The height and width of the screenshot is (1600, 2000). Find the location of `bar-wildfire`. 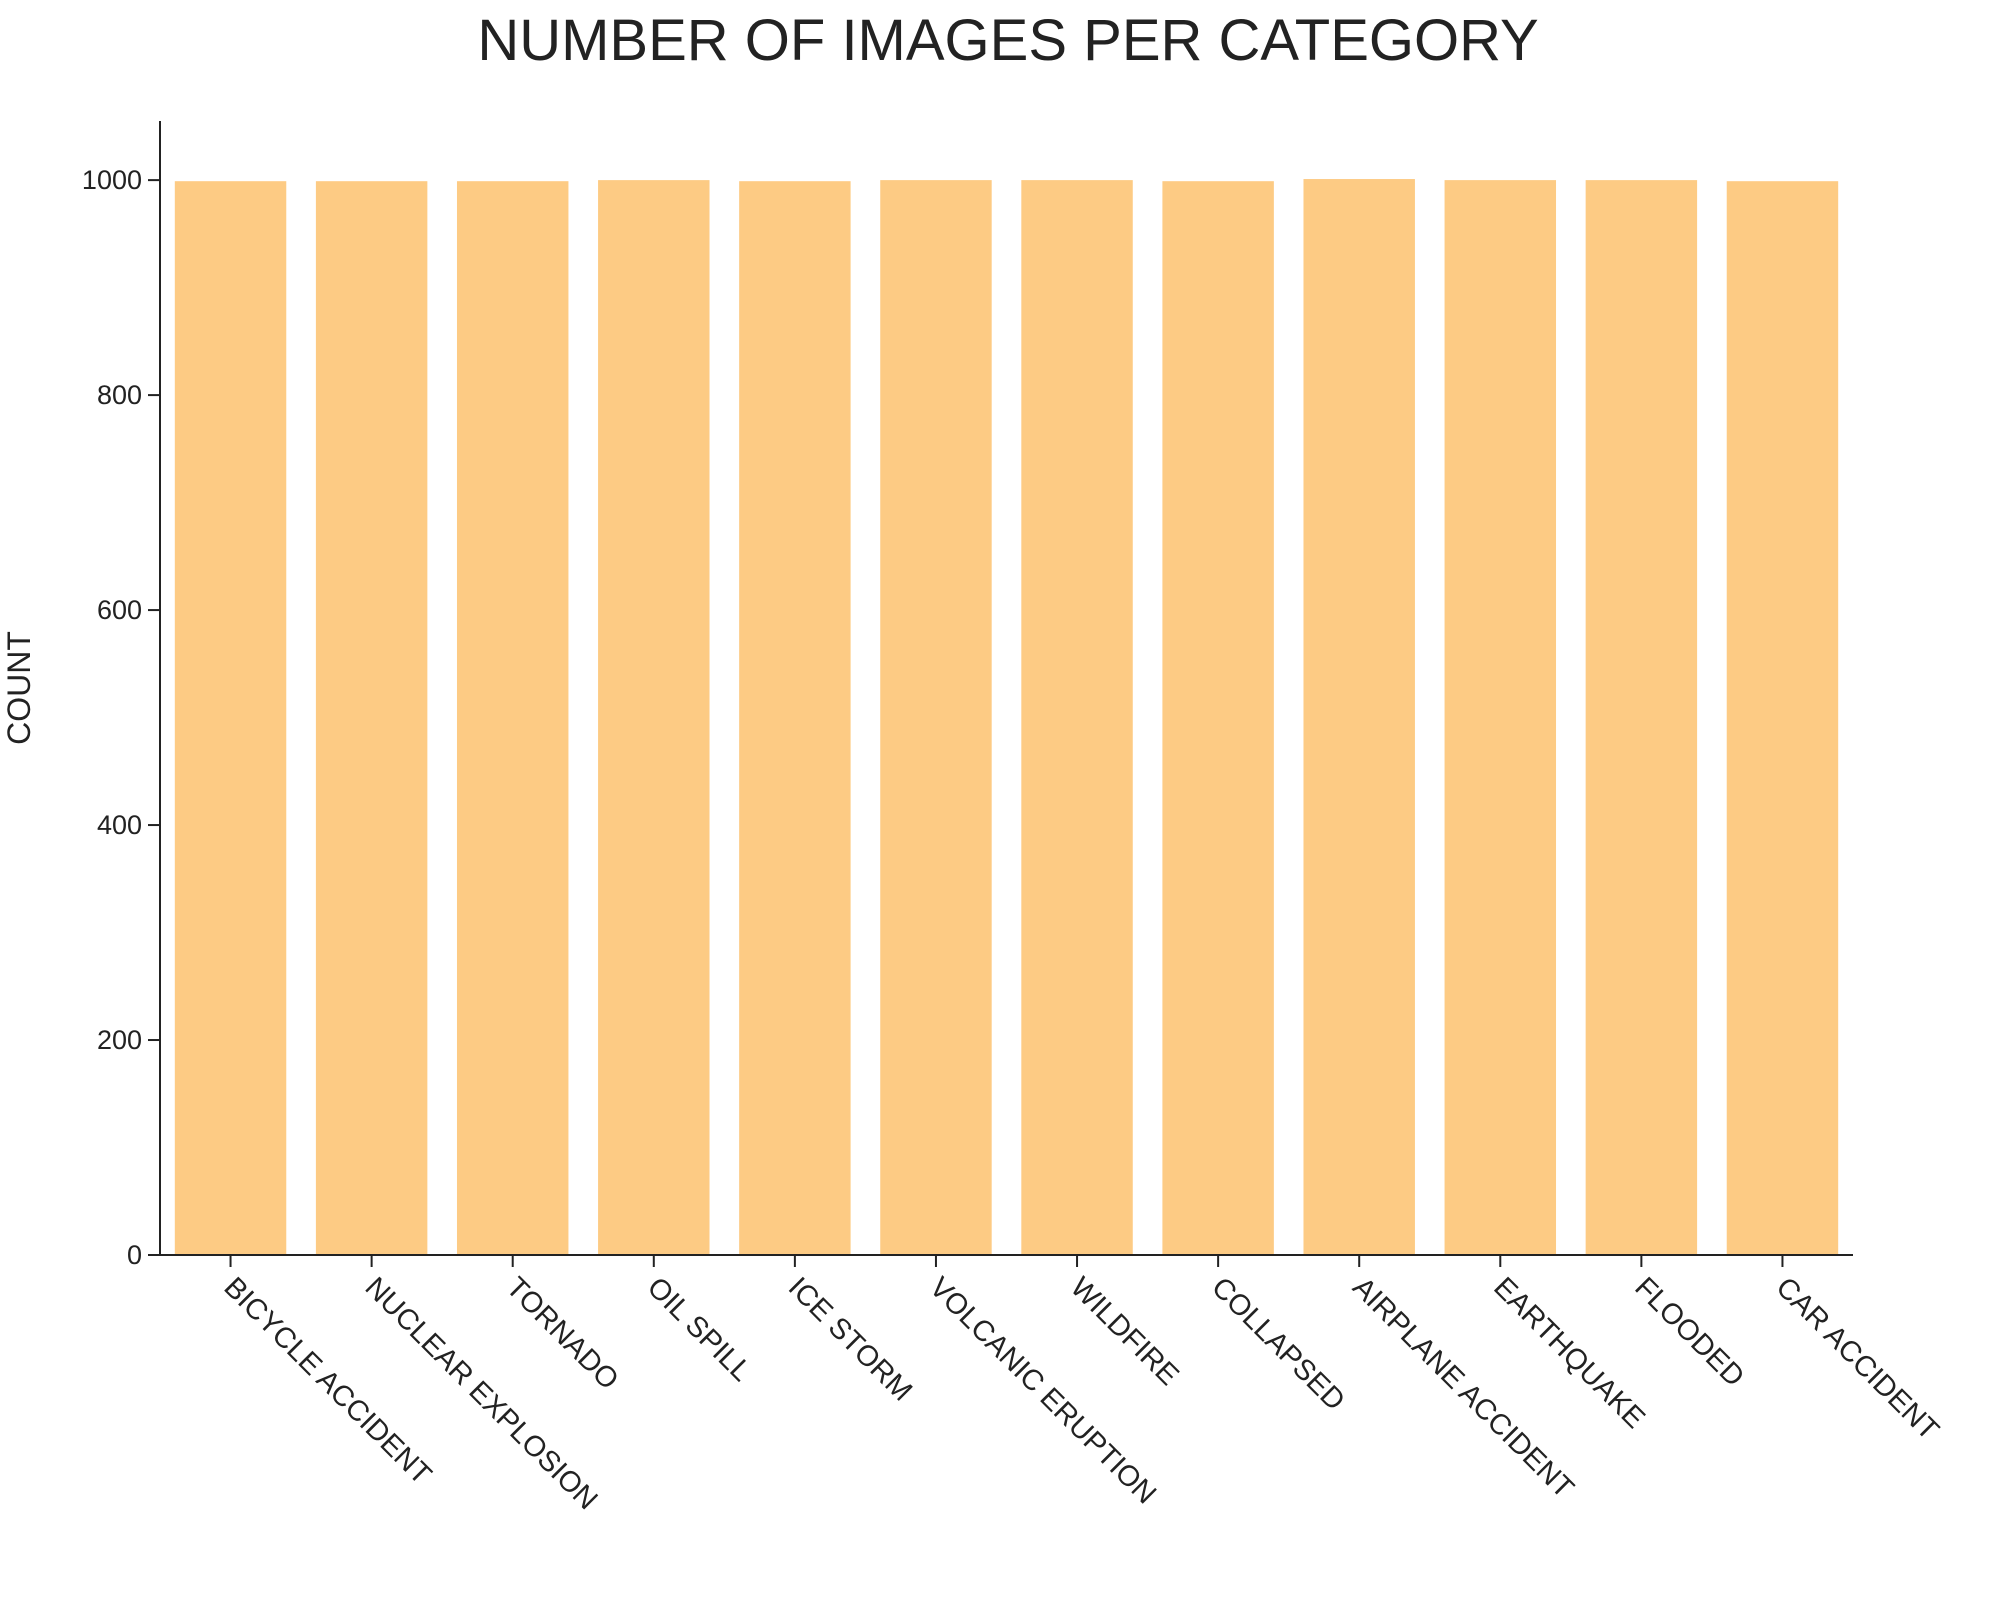

bar-wildfire is located at coordinates (1077, 717).